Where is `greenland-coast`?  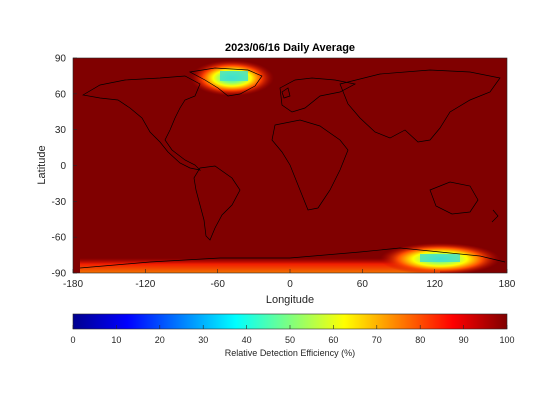 greenland-coast is located at coordinates (225, 82).